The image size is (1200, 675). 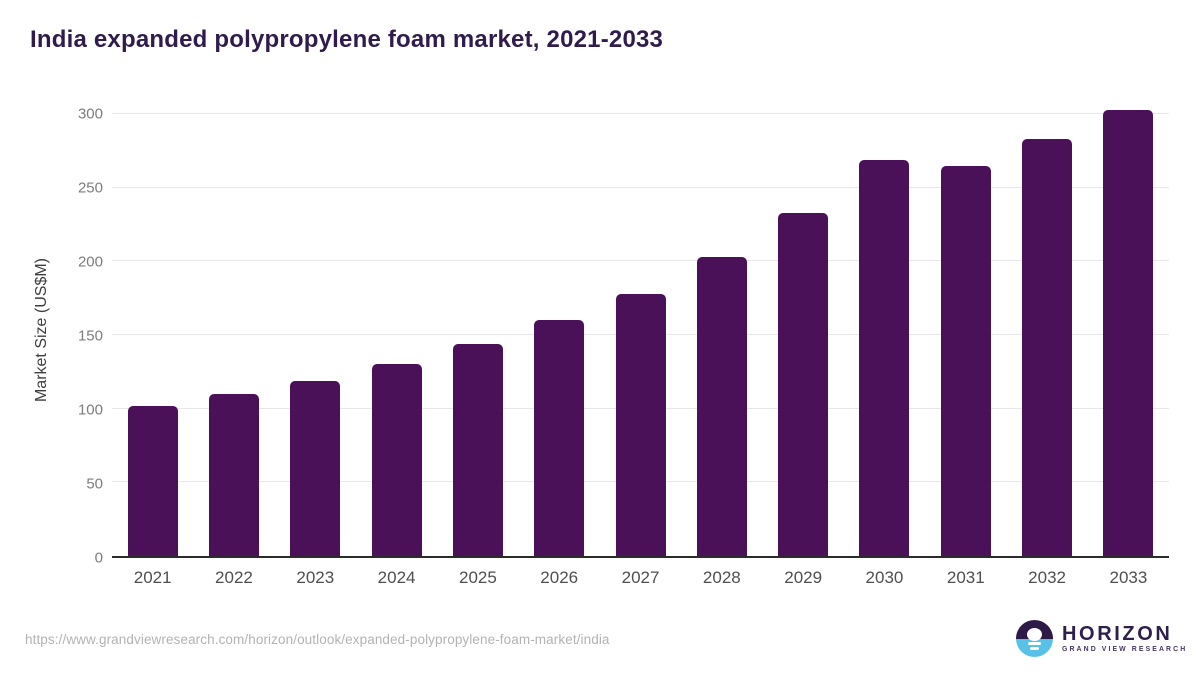 I want to click on x-tick-label-2023: 2023, so click(x=315, y=577).